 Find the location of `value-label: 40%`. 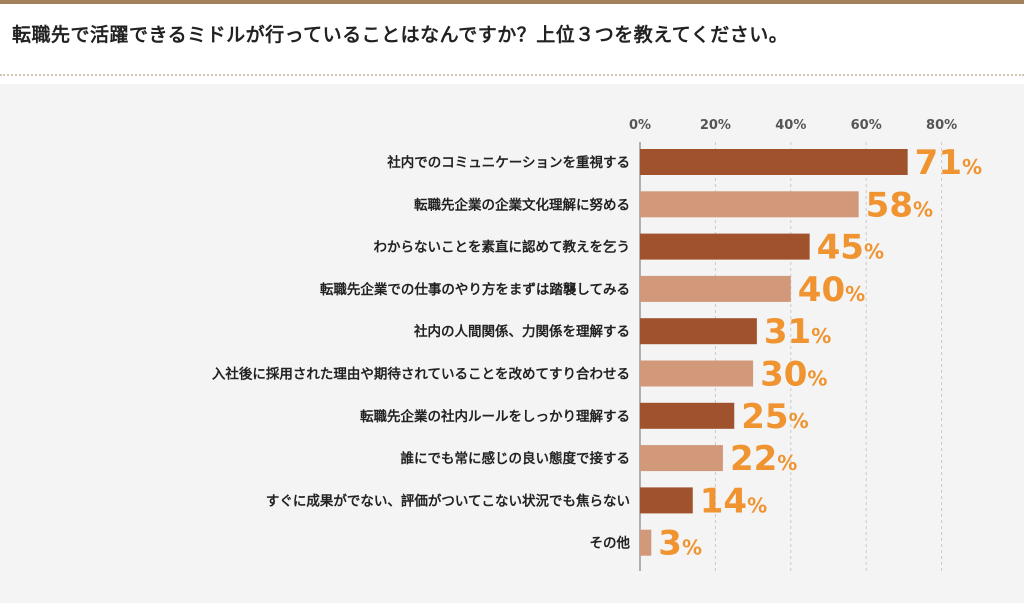

value-label: 40% is located at coordinates (831, 290).